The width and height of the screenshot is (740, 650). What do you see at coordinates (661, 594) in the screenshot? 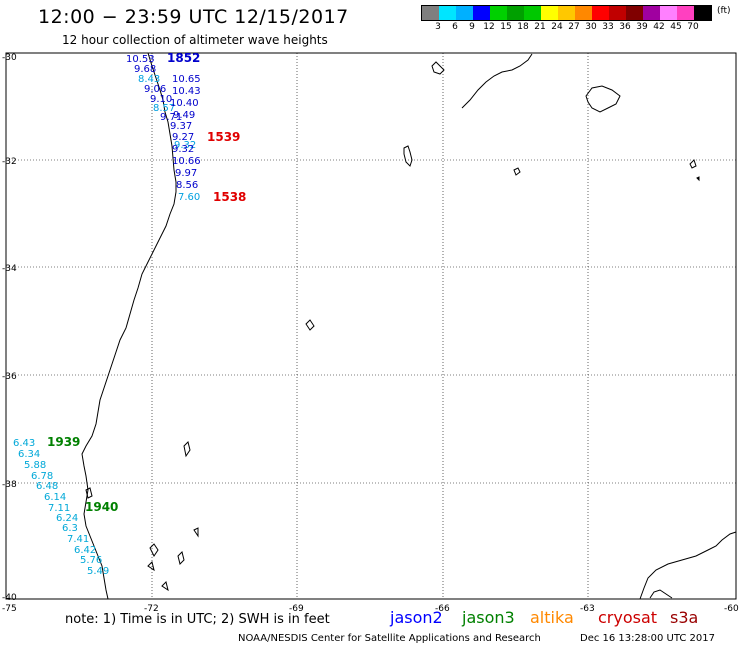
I see `argentina-bay` at bounding box center [661, 594].